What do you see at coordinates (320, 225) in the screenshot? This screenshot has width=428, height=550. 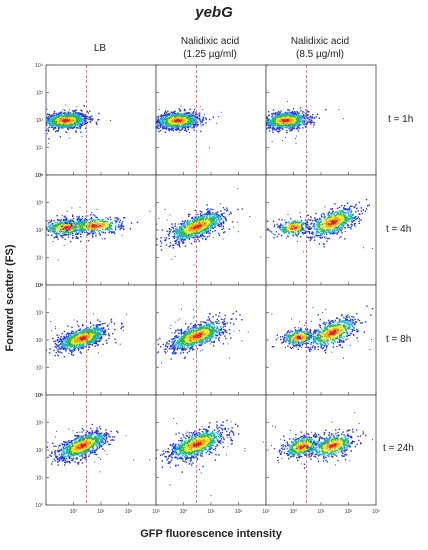 I see `population-points` at bounding box center [320, 225].